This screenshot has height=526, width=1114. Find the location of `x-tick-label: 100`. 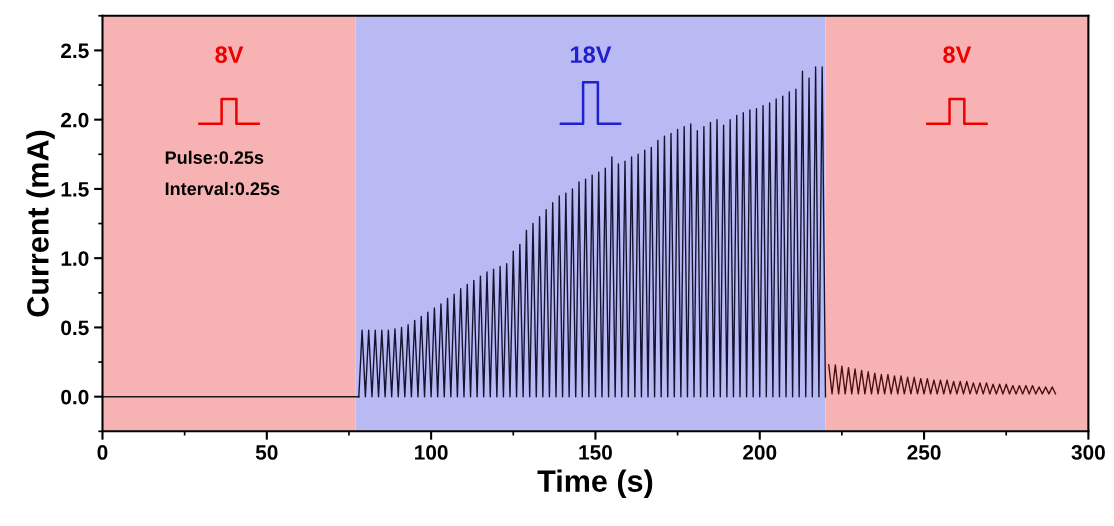

x-tick-label: 100 is located at coordinates (431, 452).